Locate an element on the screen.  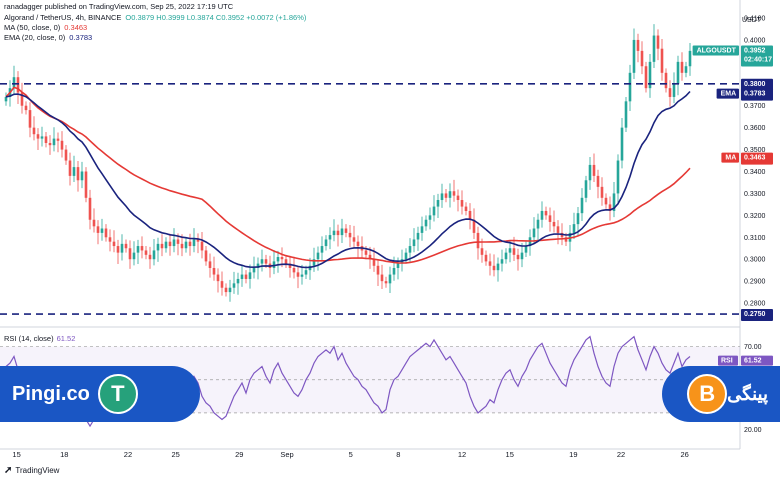
tradingview-footer: ➚ TradingView is located at coordinates (31, 470).